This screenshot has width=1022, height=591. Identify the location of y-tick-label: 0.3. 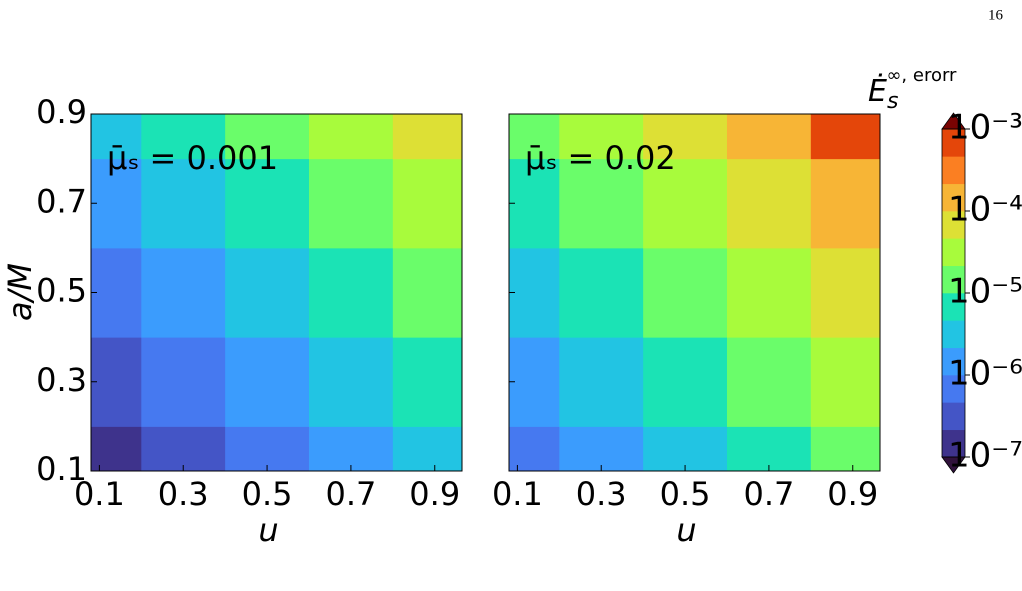
(61, 380).